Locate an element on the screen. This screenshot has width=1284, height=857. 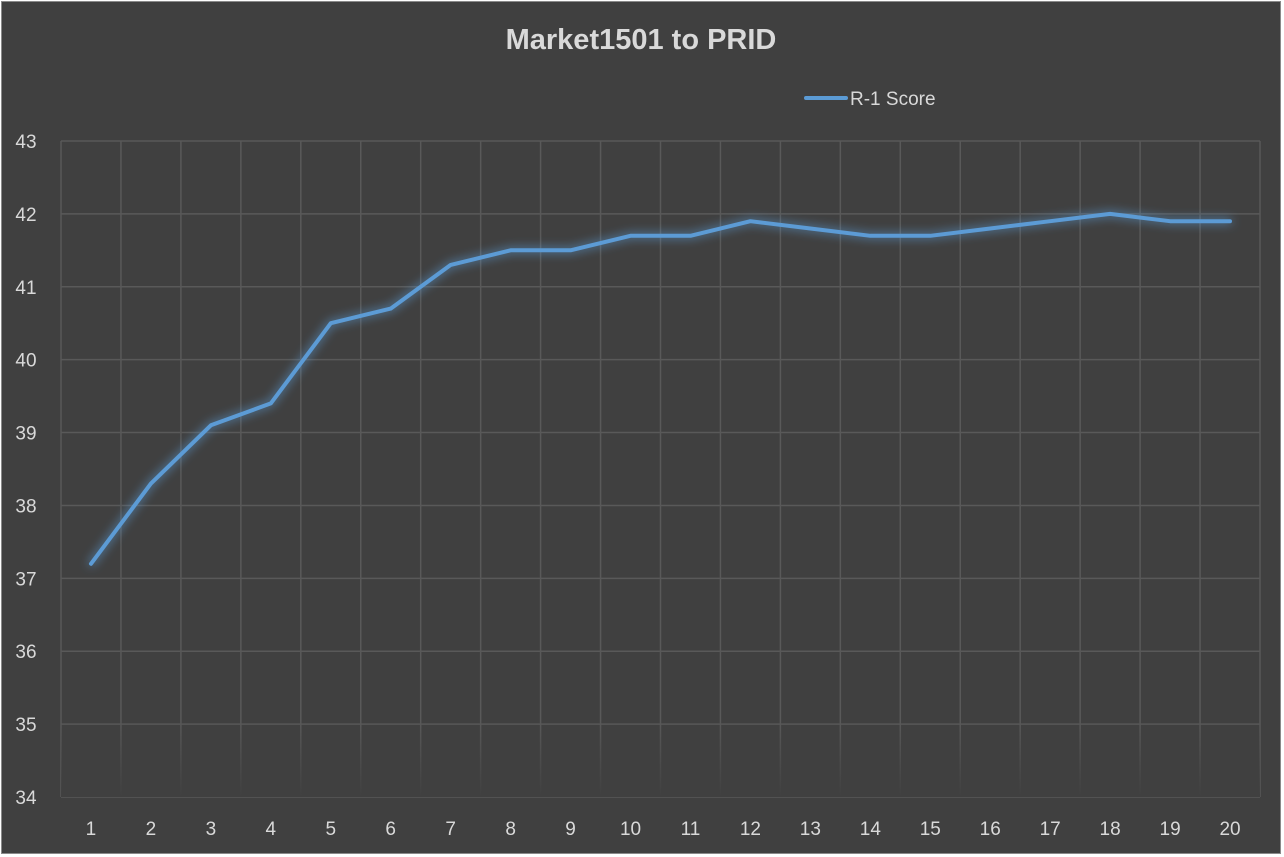
y-tick-label: 40 is located at coordinates (25, 361).